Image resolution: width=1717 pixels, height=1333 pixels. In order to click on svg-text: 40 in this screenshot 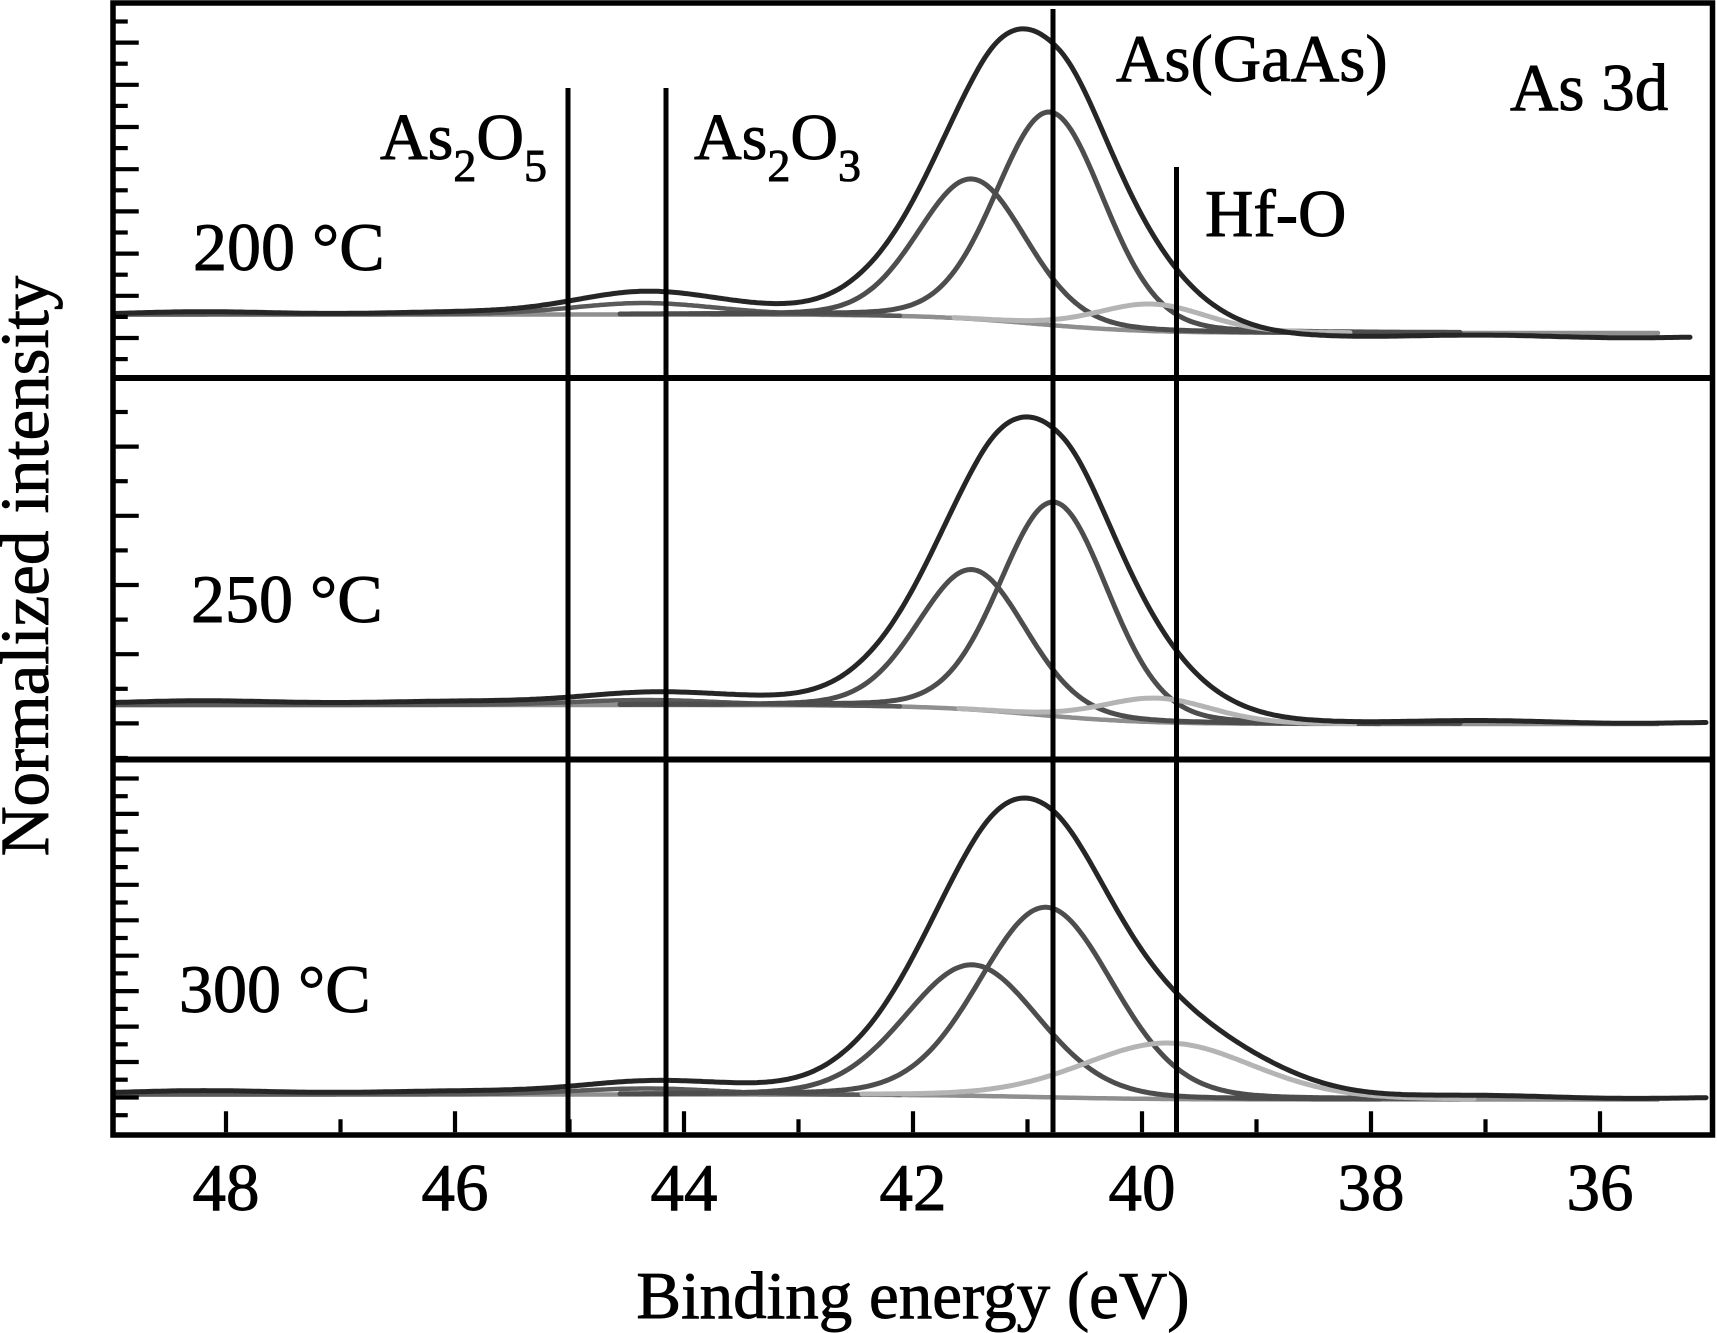, I will do `click(1142, 1188)`.